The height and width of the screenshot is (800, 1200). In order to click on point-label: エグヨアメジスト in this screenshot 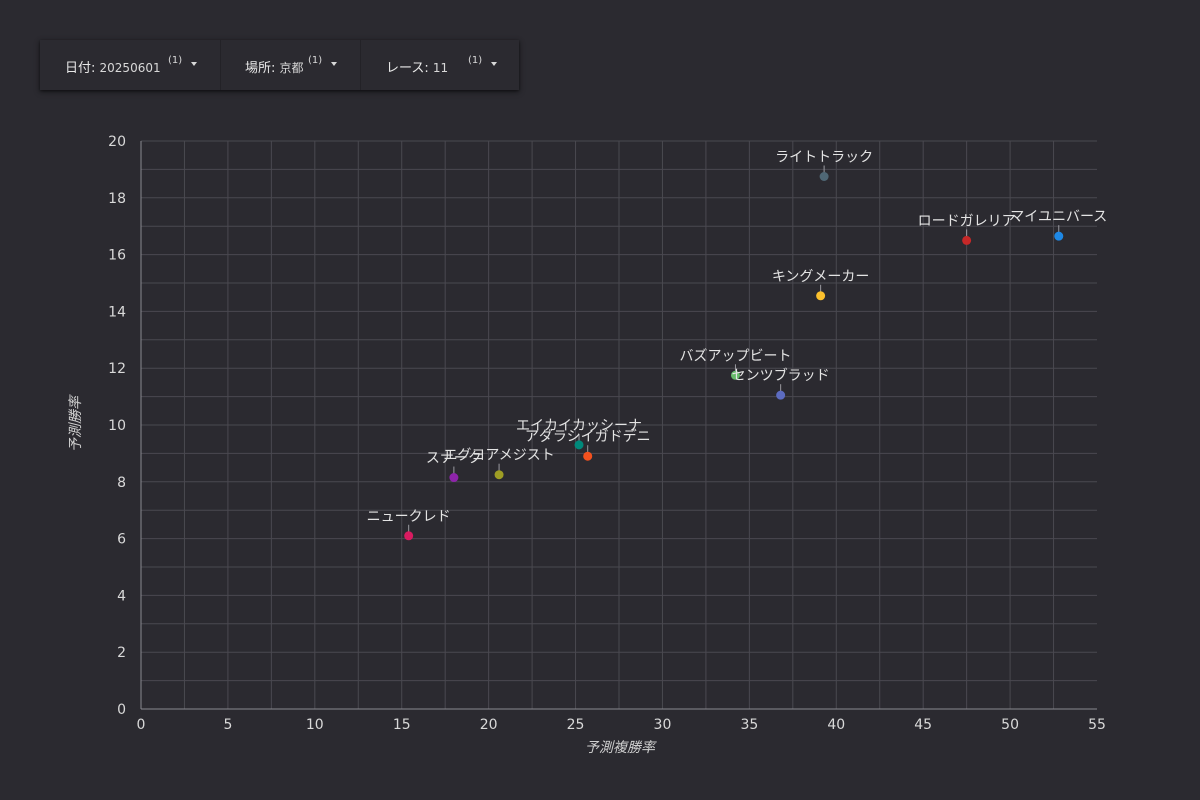, I will do `click(498, 456)`.